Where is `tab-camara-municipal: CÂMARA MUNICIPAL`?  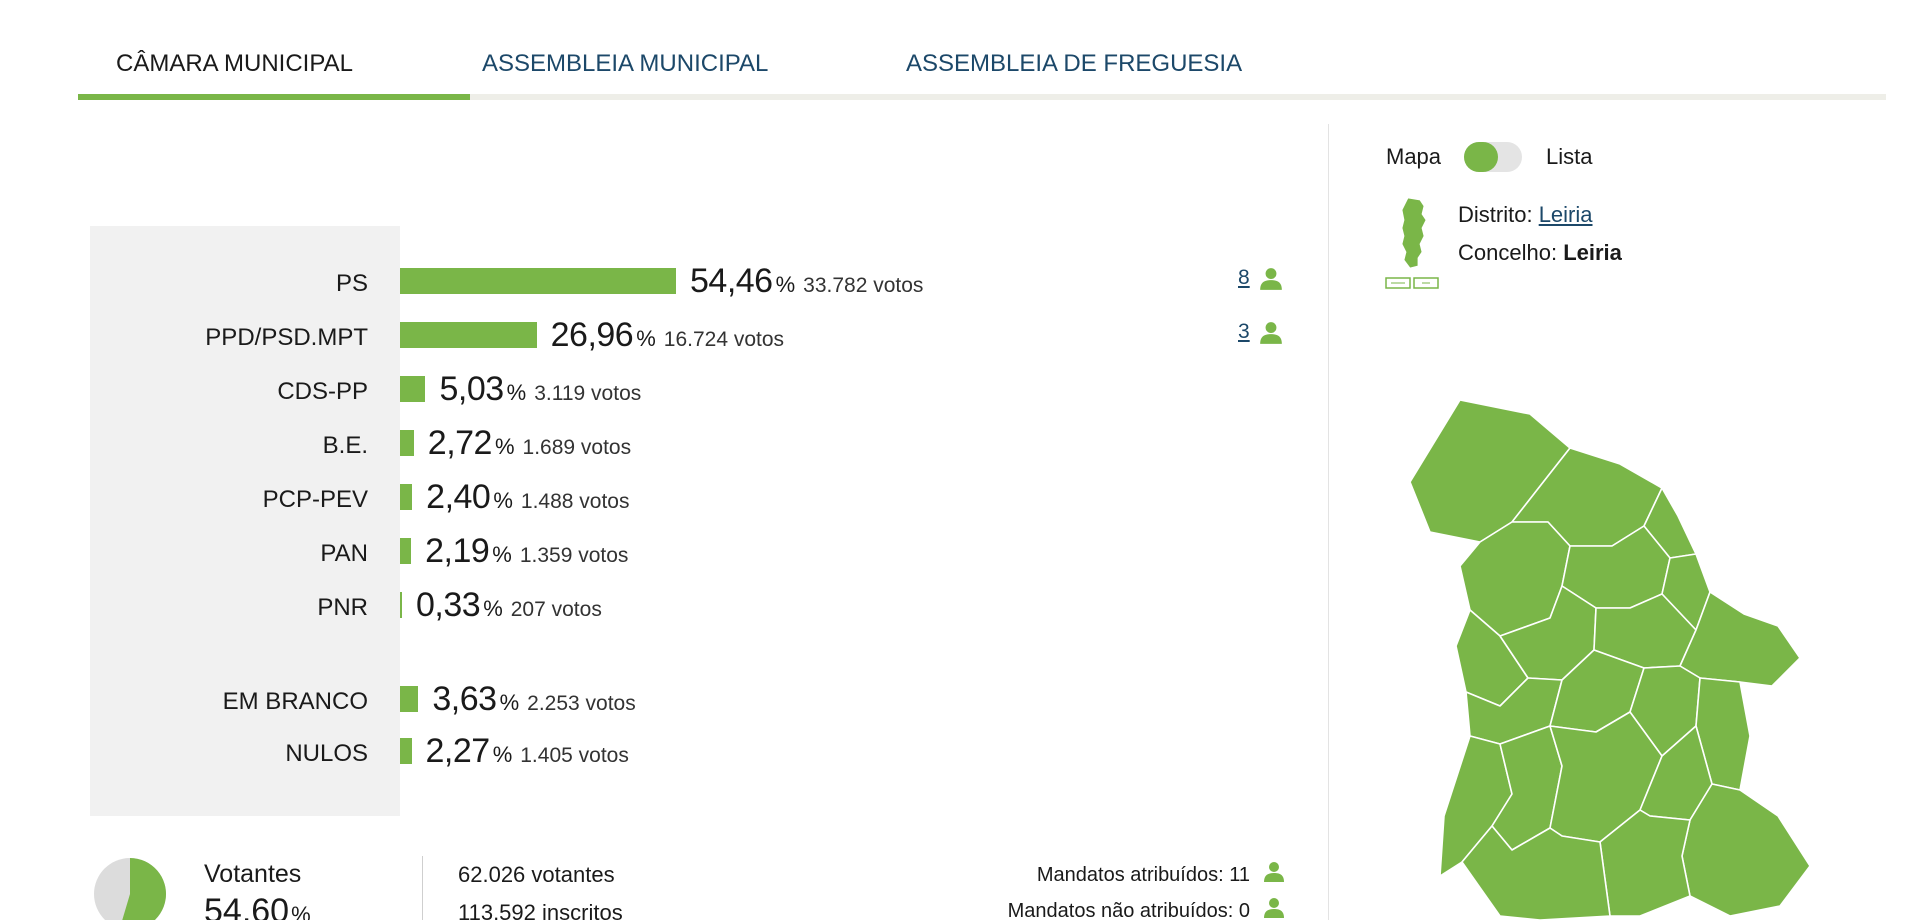 tab-camara-municipal: CÂMARA MUNICIPAL is located at coordinates (234, 63).